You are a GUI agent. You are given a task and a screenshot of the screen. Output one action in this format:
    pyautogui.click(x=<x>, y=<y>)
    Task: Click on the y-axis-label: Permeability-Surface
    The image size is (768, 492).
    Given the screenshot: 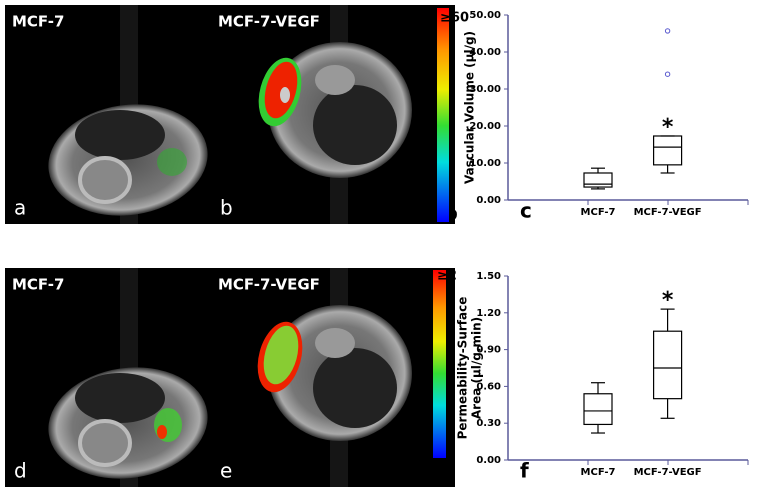 What is the action you would take?
    pyautogui.click(x=463, y=368)
    